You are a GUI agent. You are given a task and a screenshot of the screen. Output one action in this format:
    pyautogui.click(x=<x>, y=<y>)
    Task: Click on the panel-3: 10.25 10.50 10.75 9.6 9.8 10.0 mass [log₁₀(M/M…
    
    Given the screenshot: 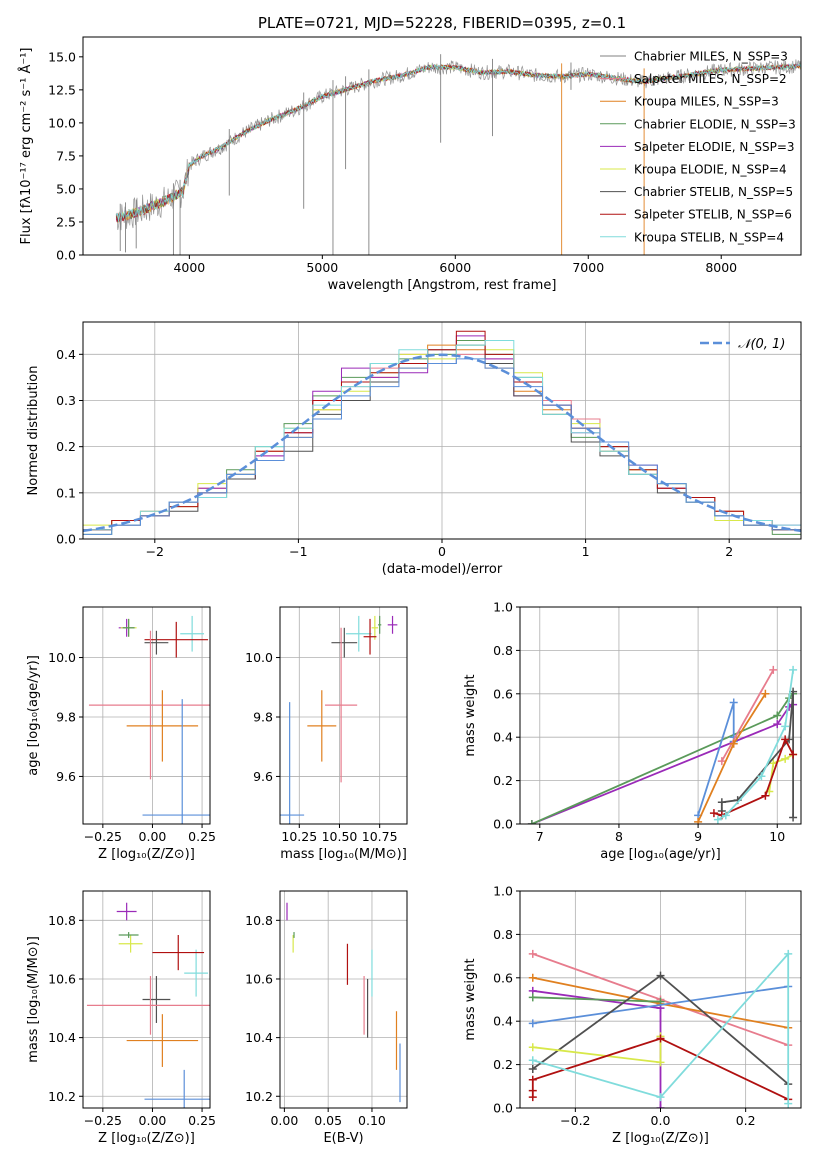 What is the action you would take?
    pyautogui.click(x=326, y=734)
    